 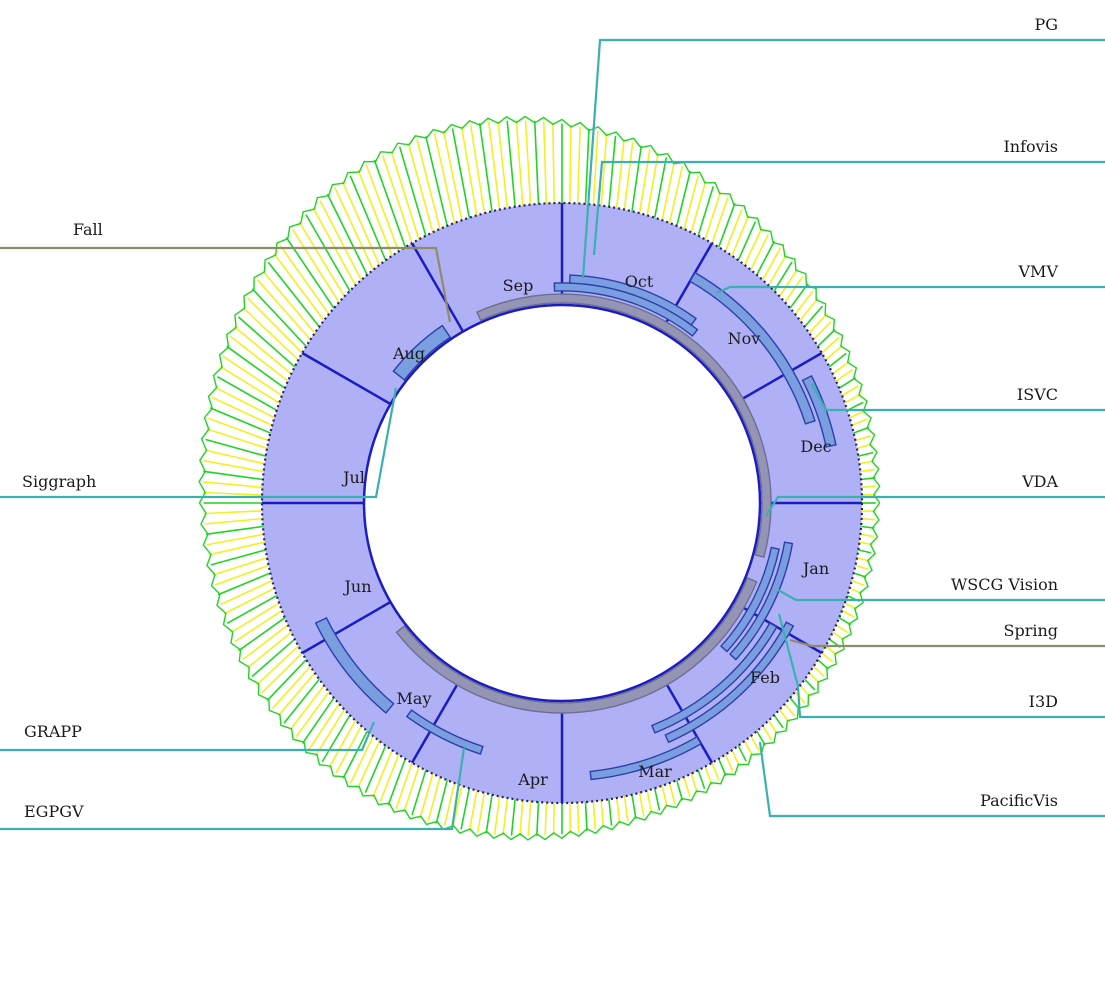 I want to click on bar-grapp, so click(x=354, y=665).